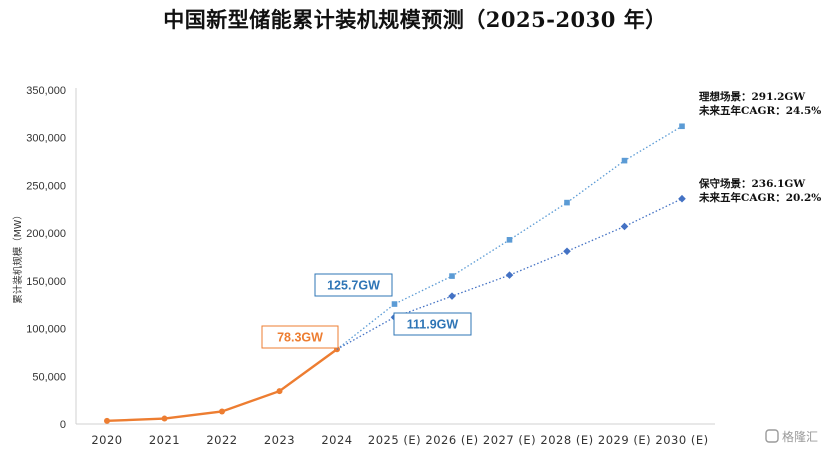  What do you see at coordinates (624, 440) in the screenshot?
I see `x-tick-label: 2029 (E)` at bounding box center [624, 440].